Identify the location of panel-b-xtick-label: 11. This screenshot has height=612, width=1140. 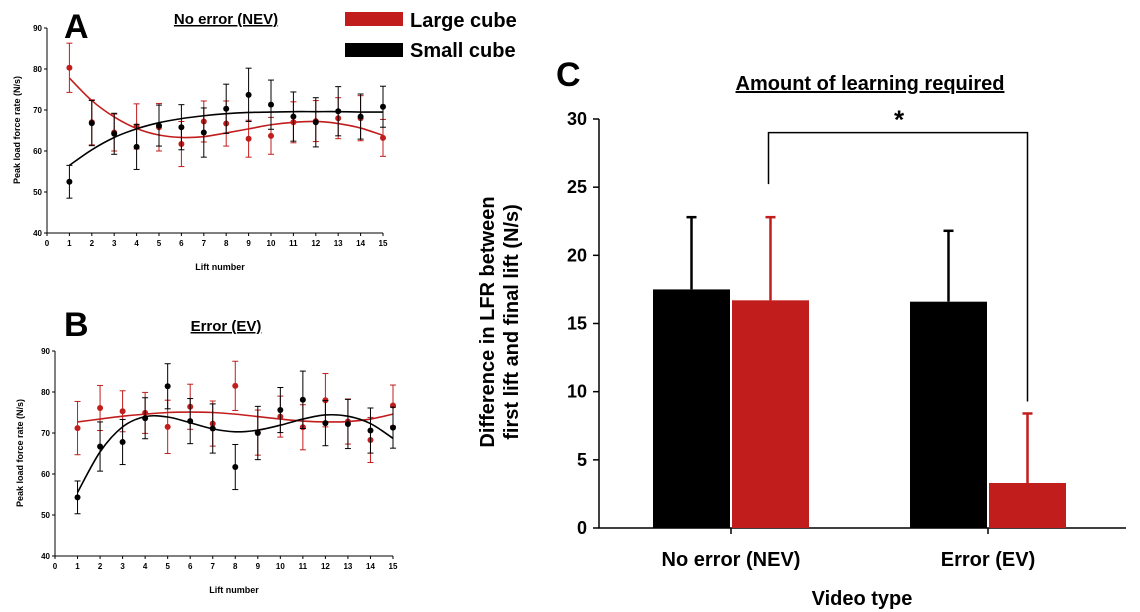
(303, 566).